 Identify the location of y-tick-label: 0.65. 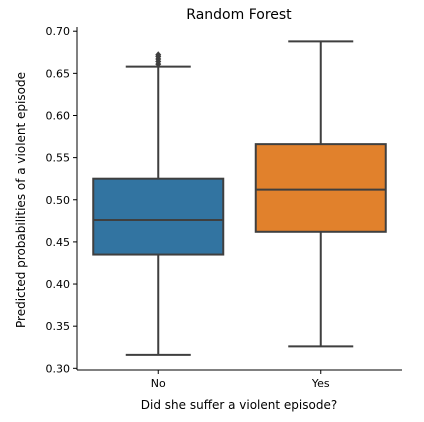
(58, 73).